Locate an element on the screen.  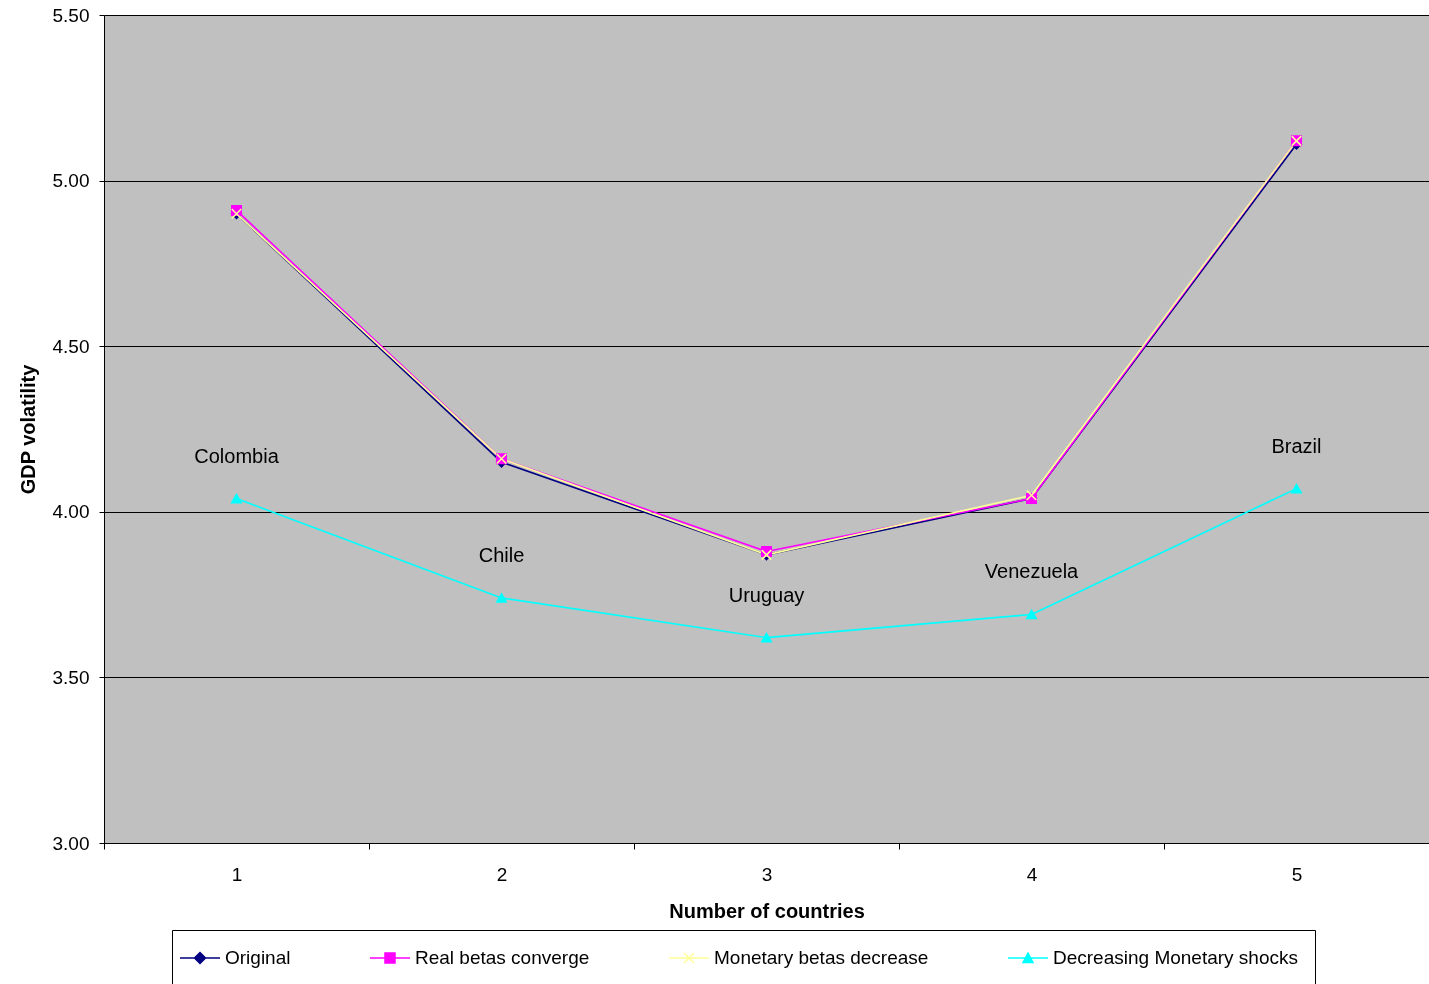
x-tick-label: 2 is located at coordinates (502, 874).